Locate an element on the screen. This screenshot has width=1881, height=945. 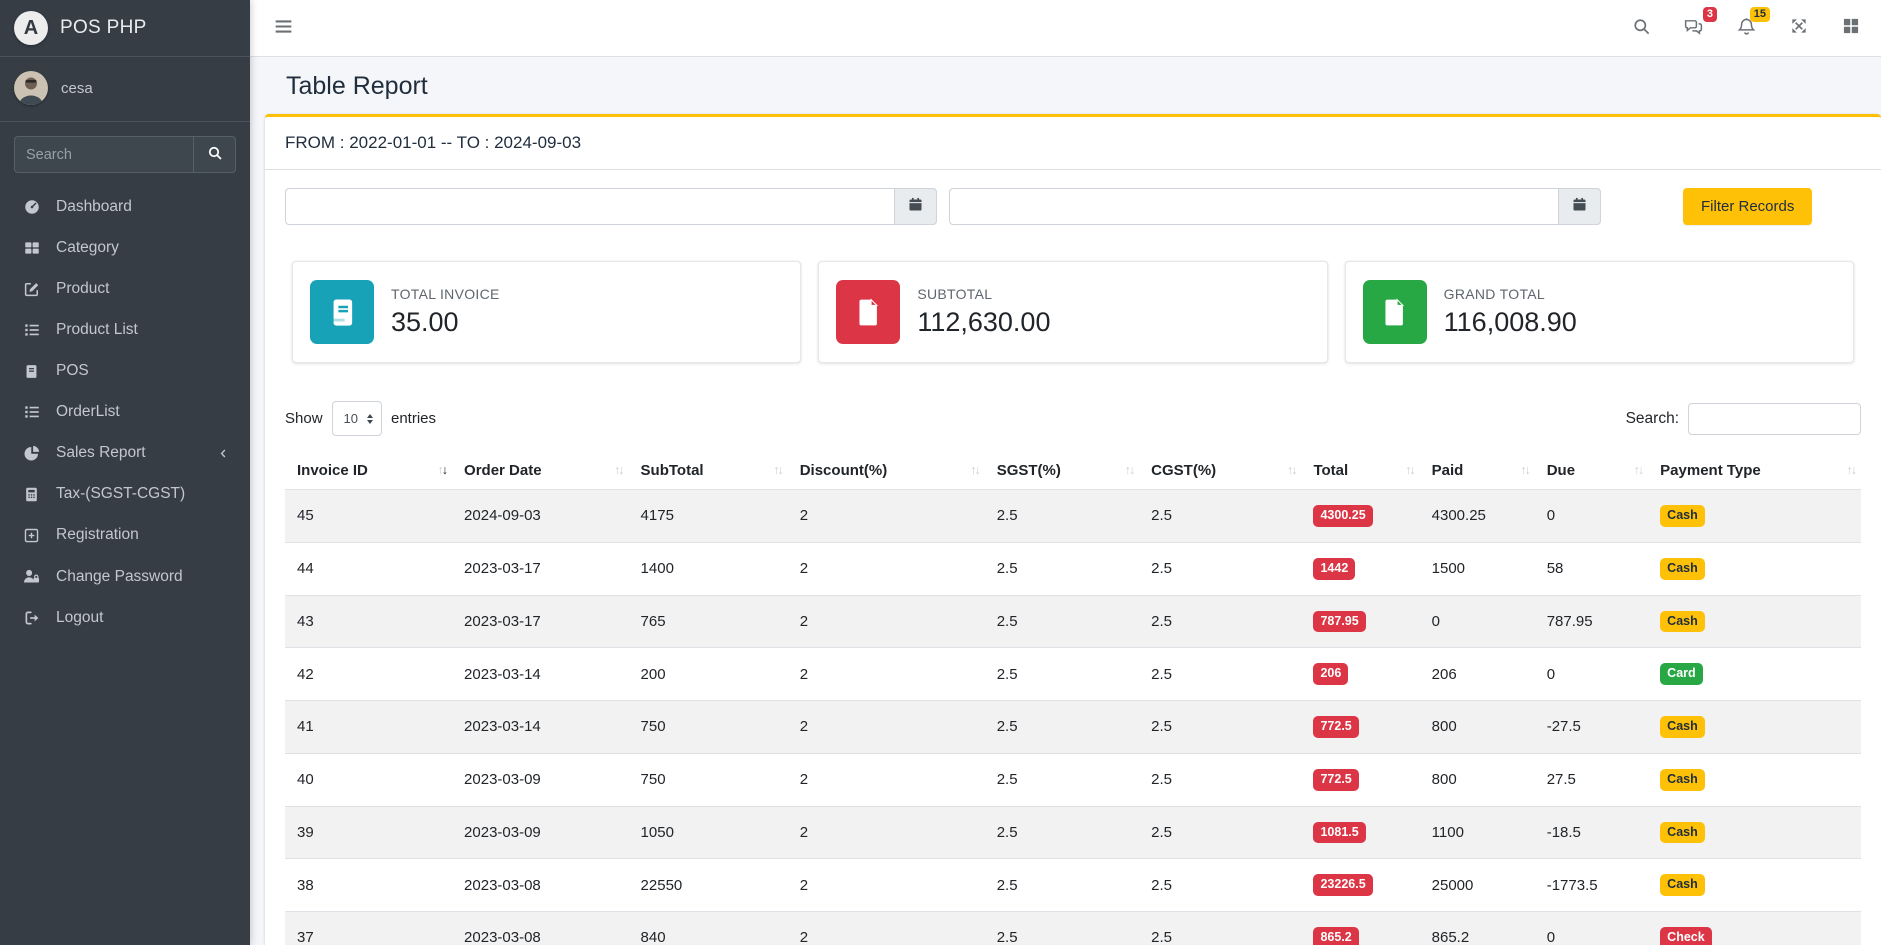
sidebar-item-dashboard: Dashboard is located at coordinates (125, 207).